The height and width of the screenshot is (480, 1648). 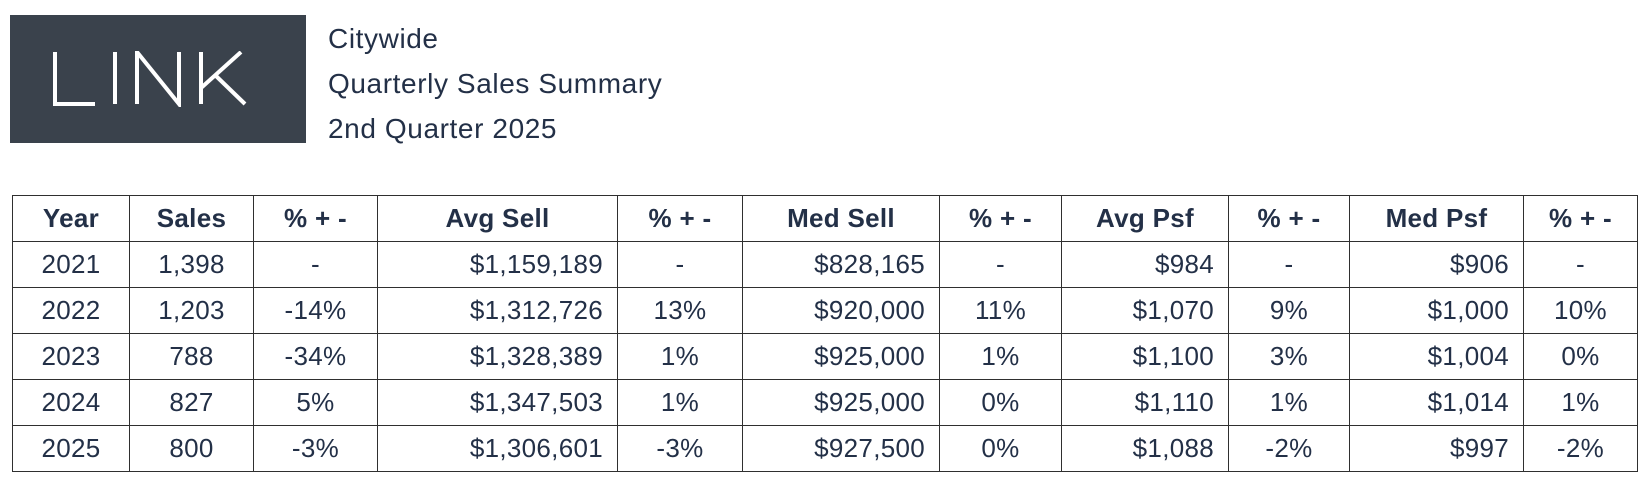 What do you see at coordinates (1145, 448) in the screenshot?
I see `table-cell: $1,088` at bounding box center [1145, 448].